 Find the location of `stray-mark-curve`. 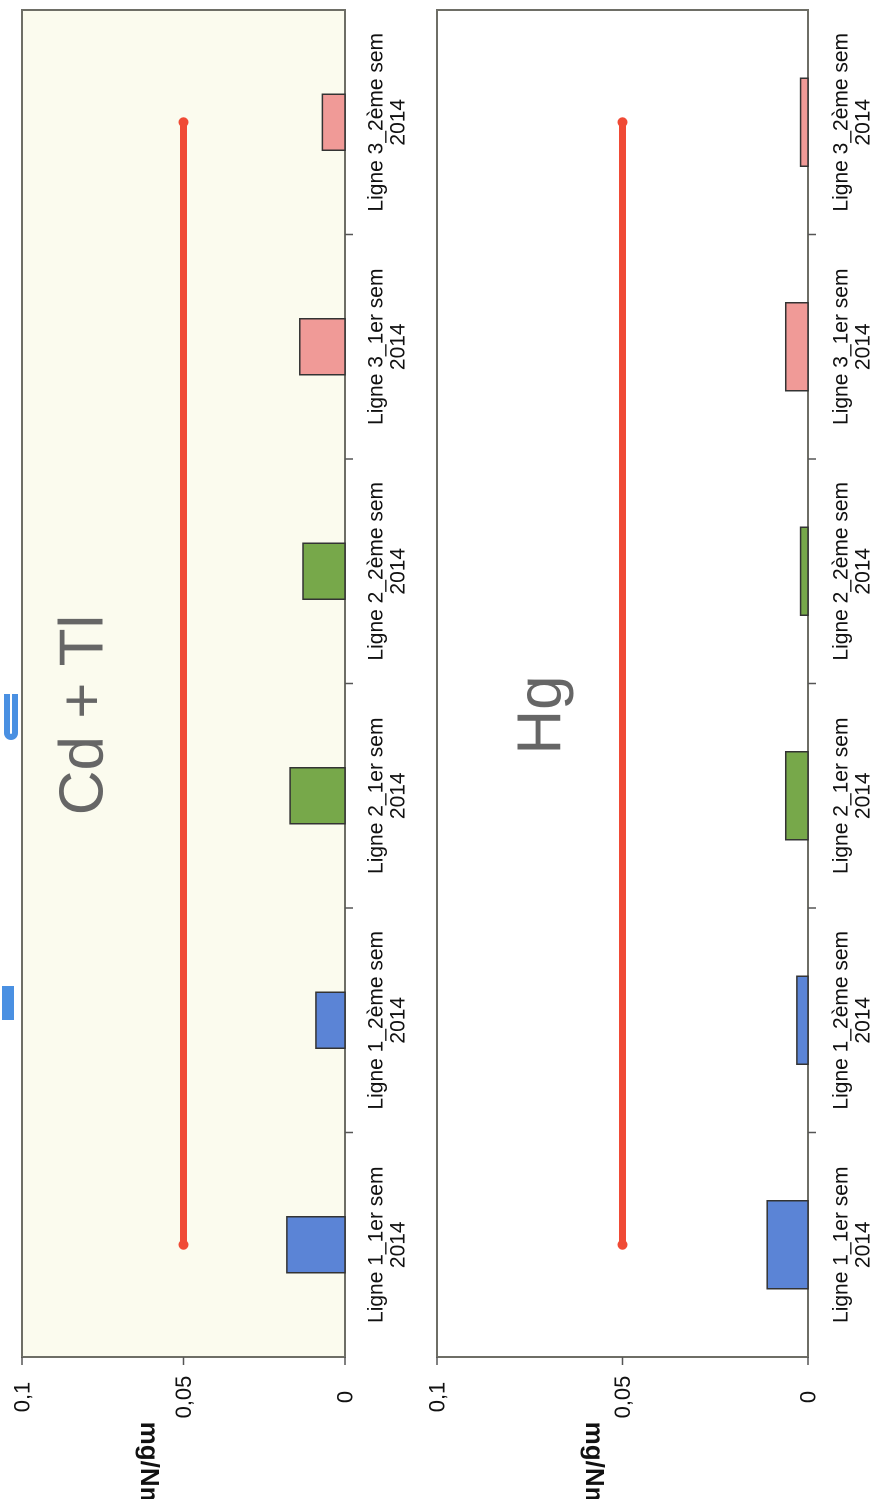

stray-mark-curve is located at coordinates (11, 717).